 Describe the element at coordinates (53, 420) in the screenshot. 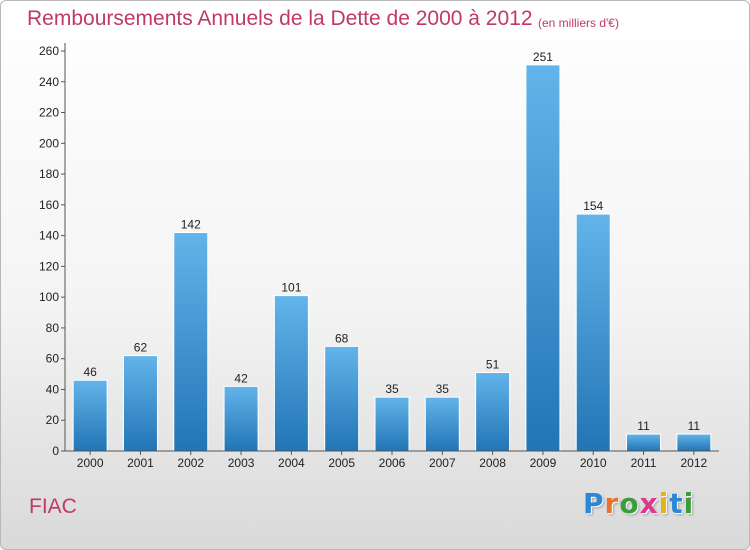

I see `y-tick-label: 20` at that location.